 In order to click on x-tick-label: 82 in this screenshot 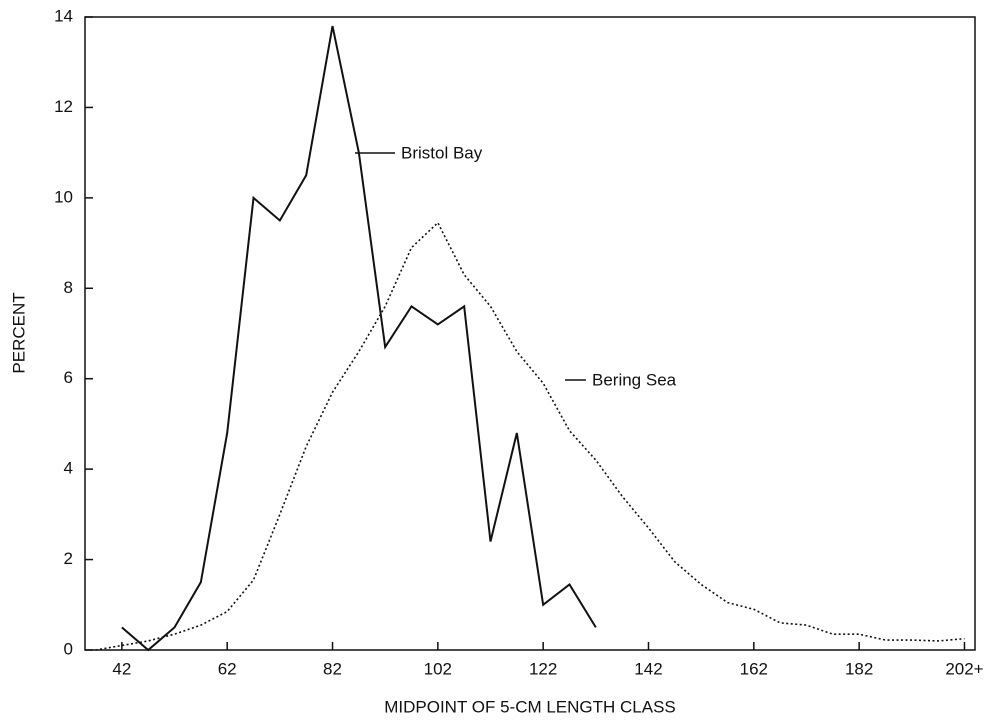, I will do `click(332, 668)`.